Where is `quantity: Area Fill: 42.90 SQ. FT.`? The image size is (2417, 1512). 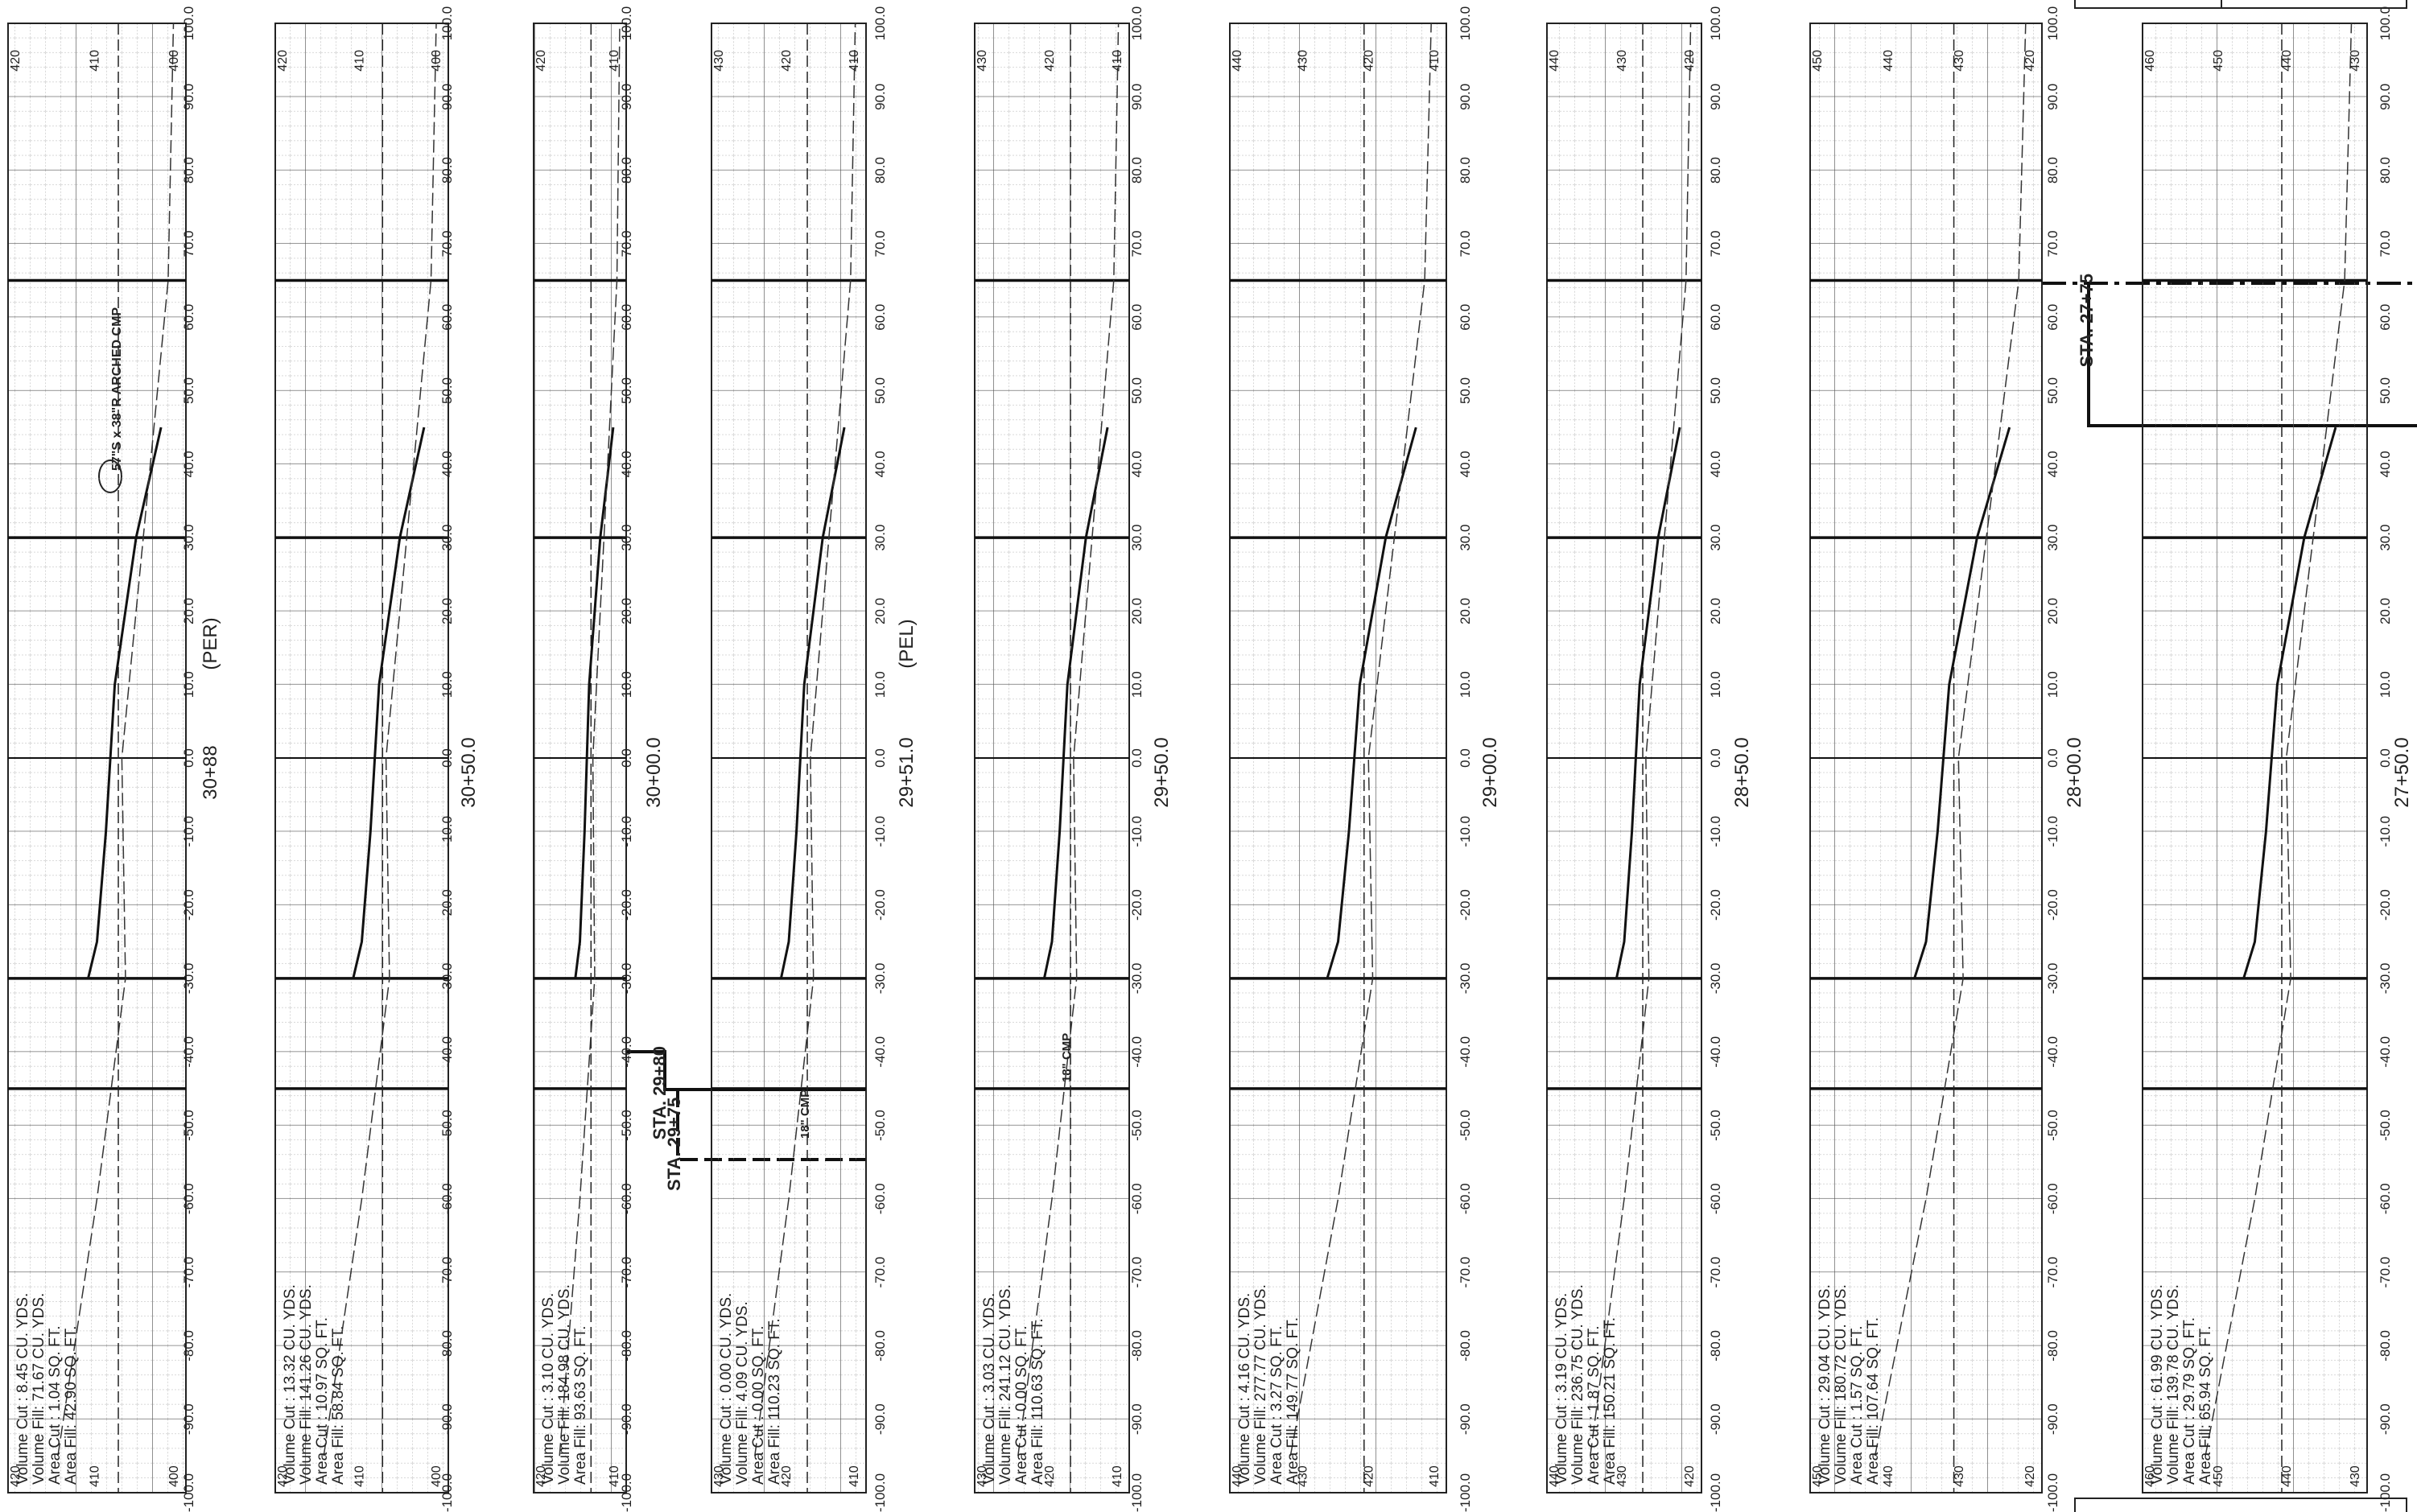 quantity: Area Fill: 42.90 SQ. FT. is located at coordinates (71, 1405).